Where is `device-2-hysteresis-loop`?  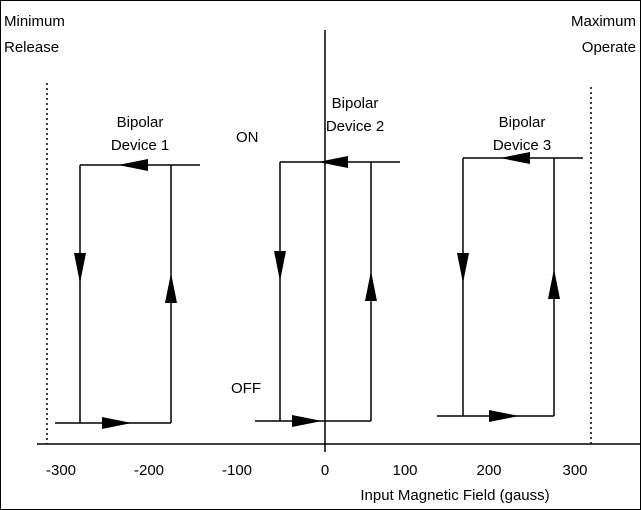
device-2-hysteresis-loop is located at coordinates (327, 291).